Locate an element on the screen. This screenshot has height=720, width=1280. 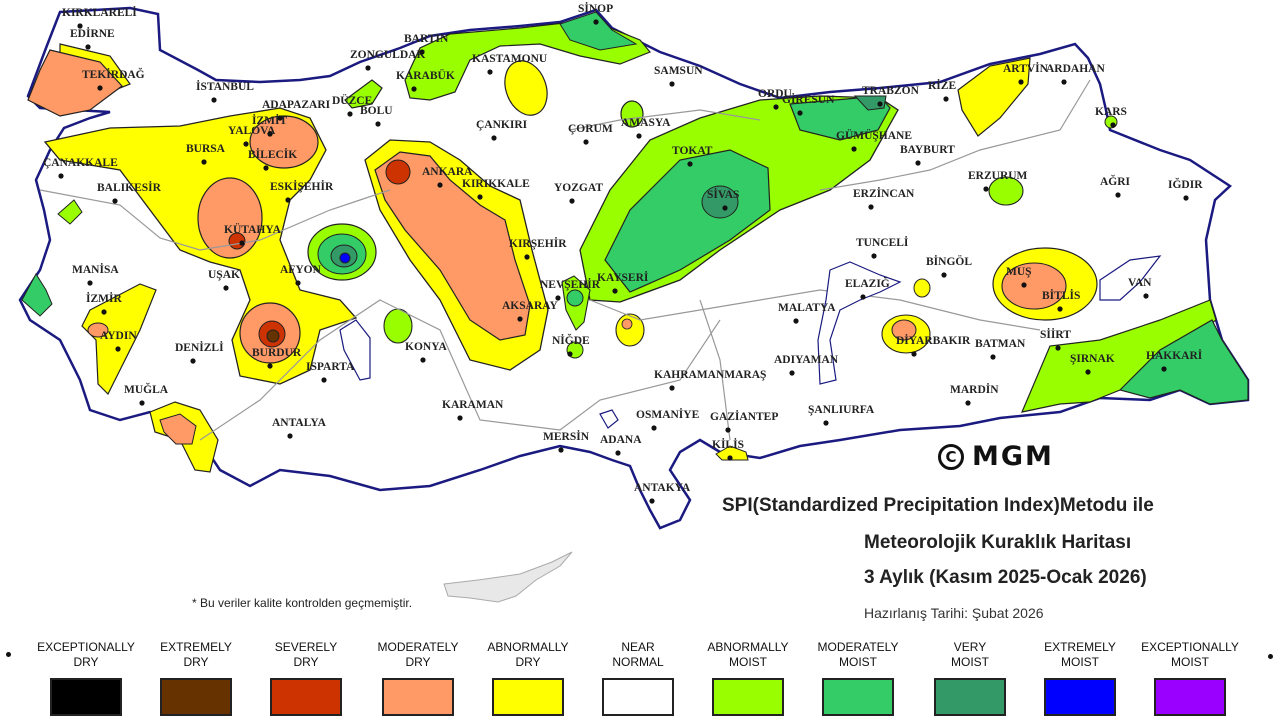
legend-item: MODERATELY MOIST is located at coordinates (858, 678).